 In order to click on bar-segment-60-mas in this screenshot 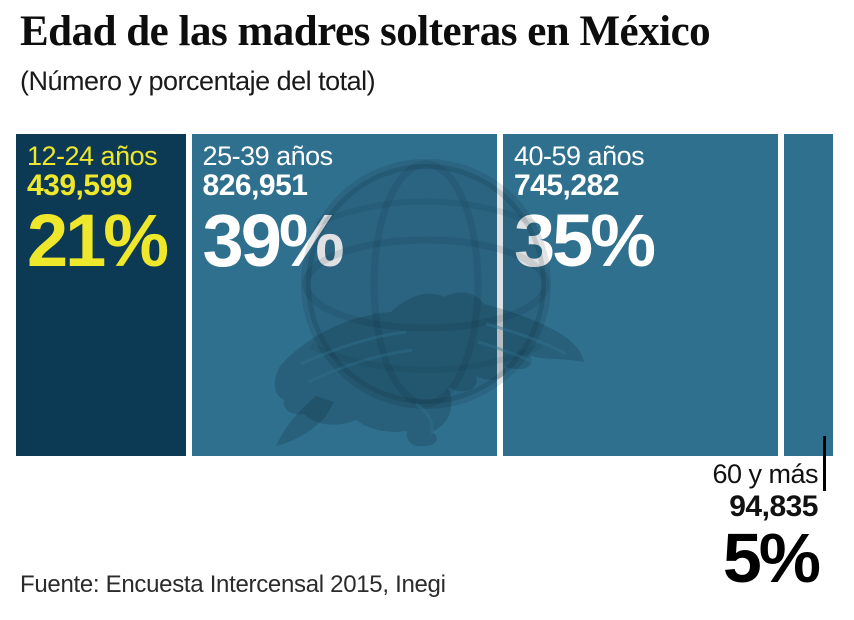, I will do `click(808, 295)`.